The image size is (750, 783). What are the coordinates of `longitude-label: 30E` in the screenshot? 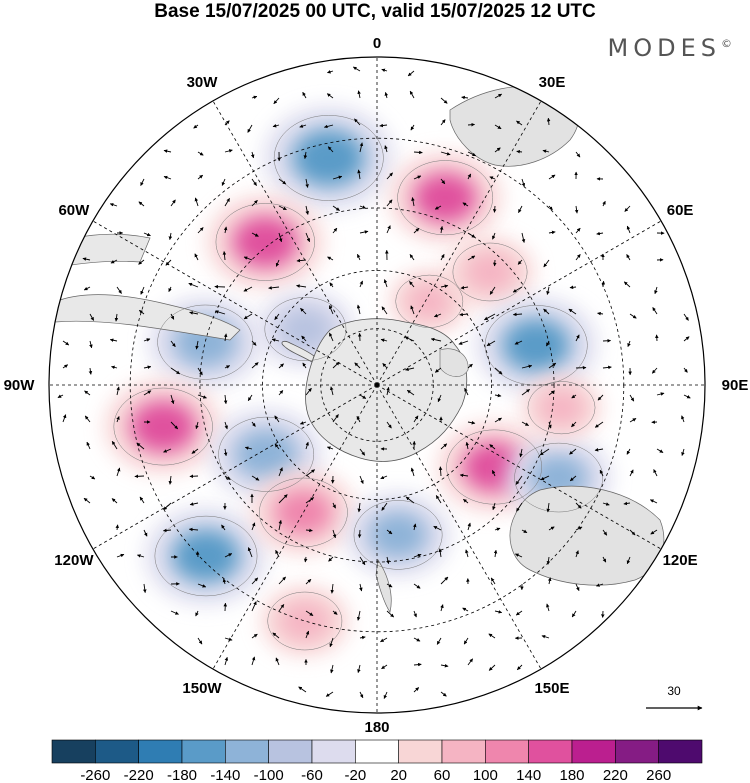 It's located at (552, 82).